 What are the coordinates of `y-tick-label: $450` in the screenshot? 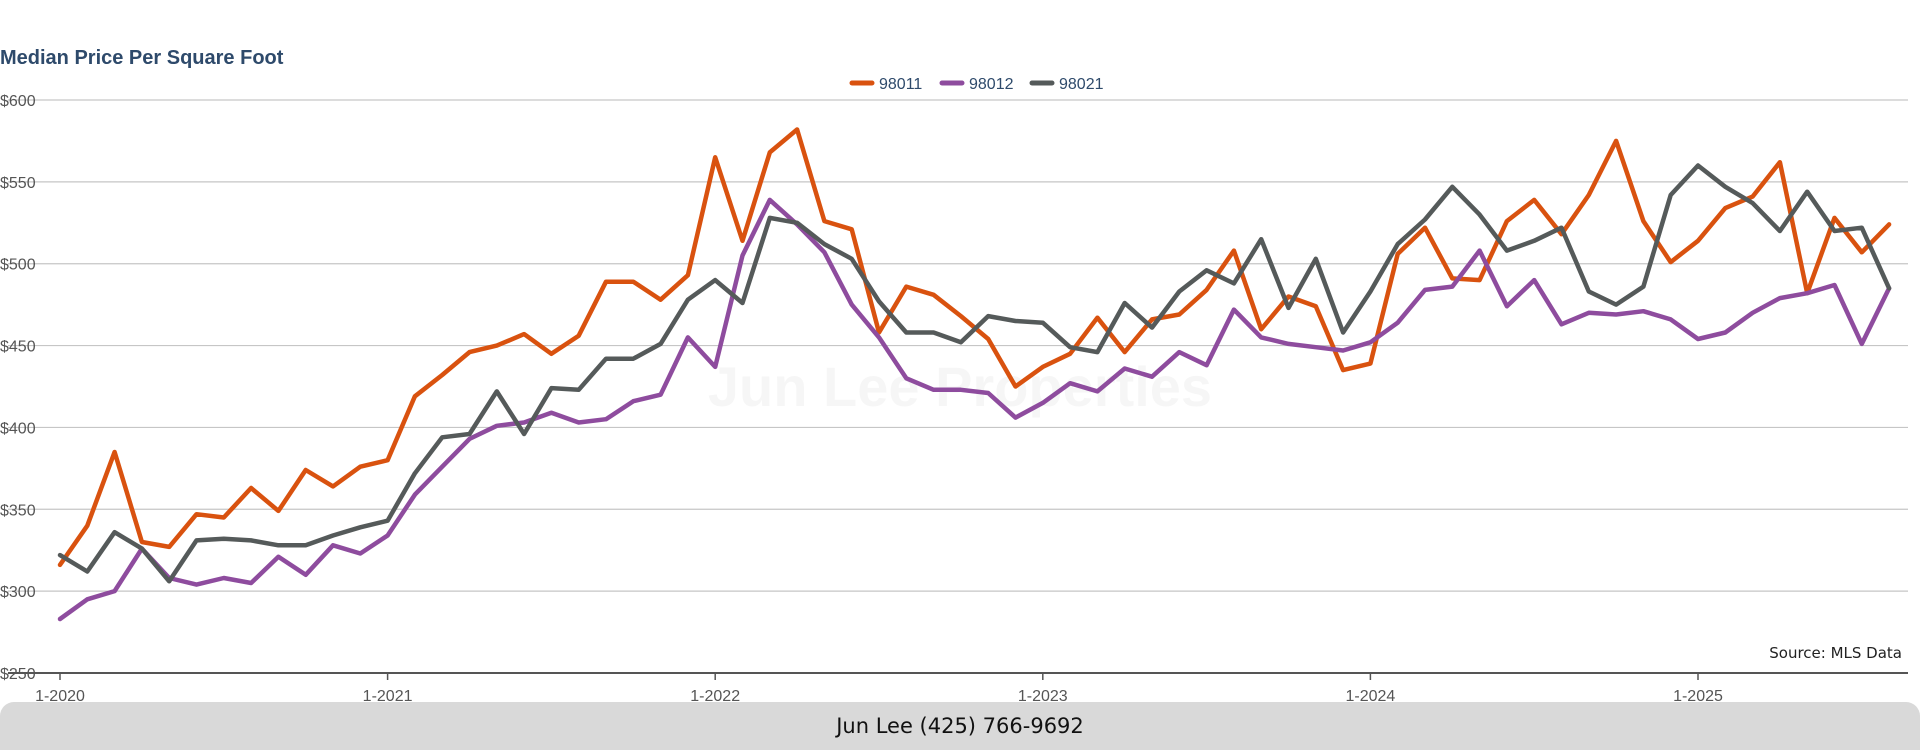 It's located at (18, 347).